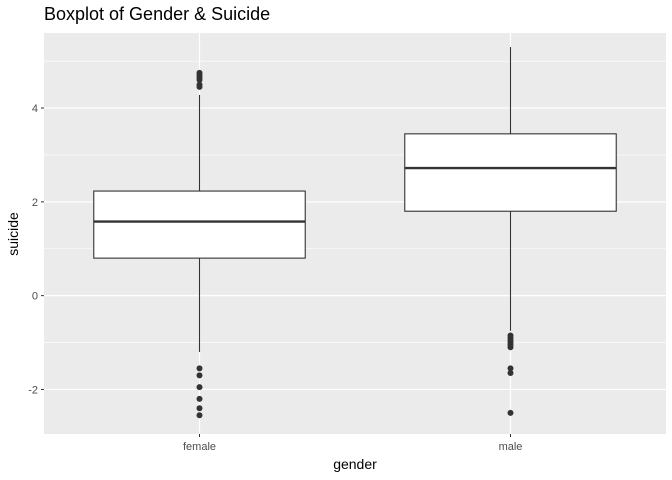 This screenshot has height=480, width=672. Describe the element at coordinates (33, 390) in the screenshot. I see `y-tick-label: -2` at that location.